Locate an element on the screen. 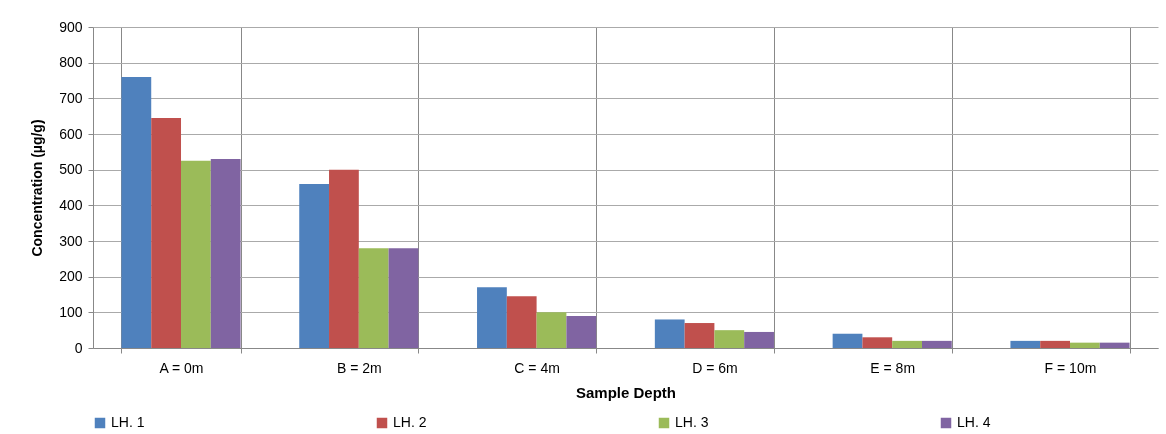 This screenshot has width=1166, height=434. y-tick-label: 500 is located at coordinates (71, 169).